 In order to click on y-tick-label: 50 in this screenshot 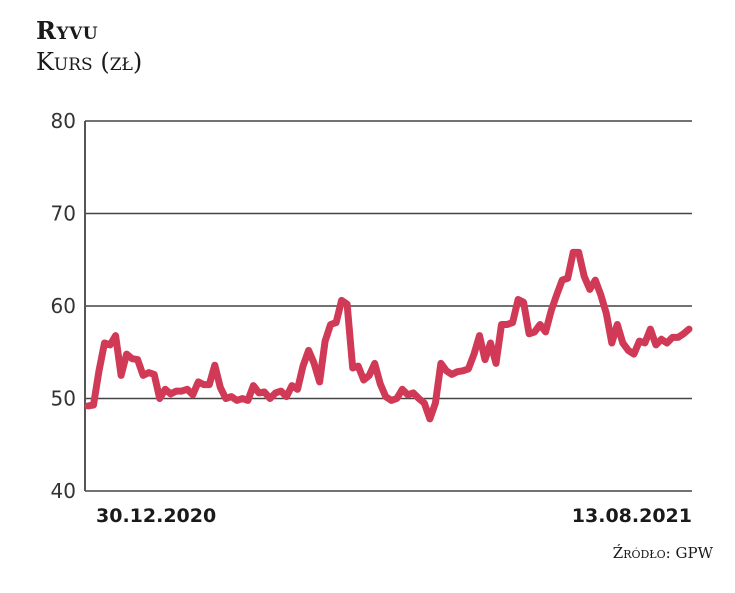, I will do `click(63, 399)`.